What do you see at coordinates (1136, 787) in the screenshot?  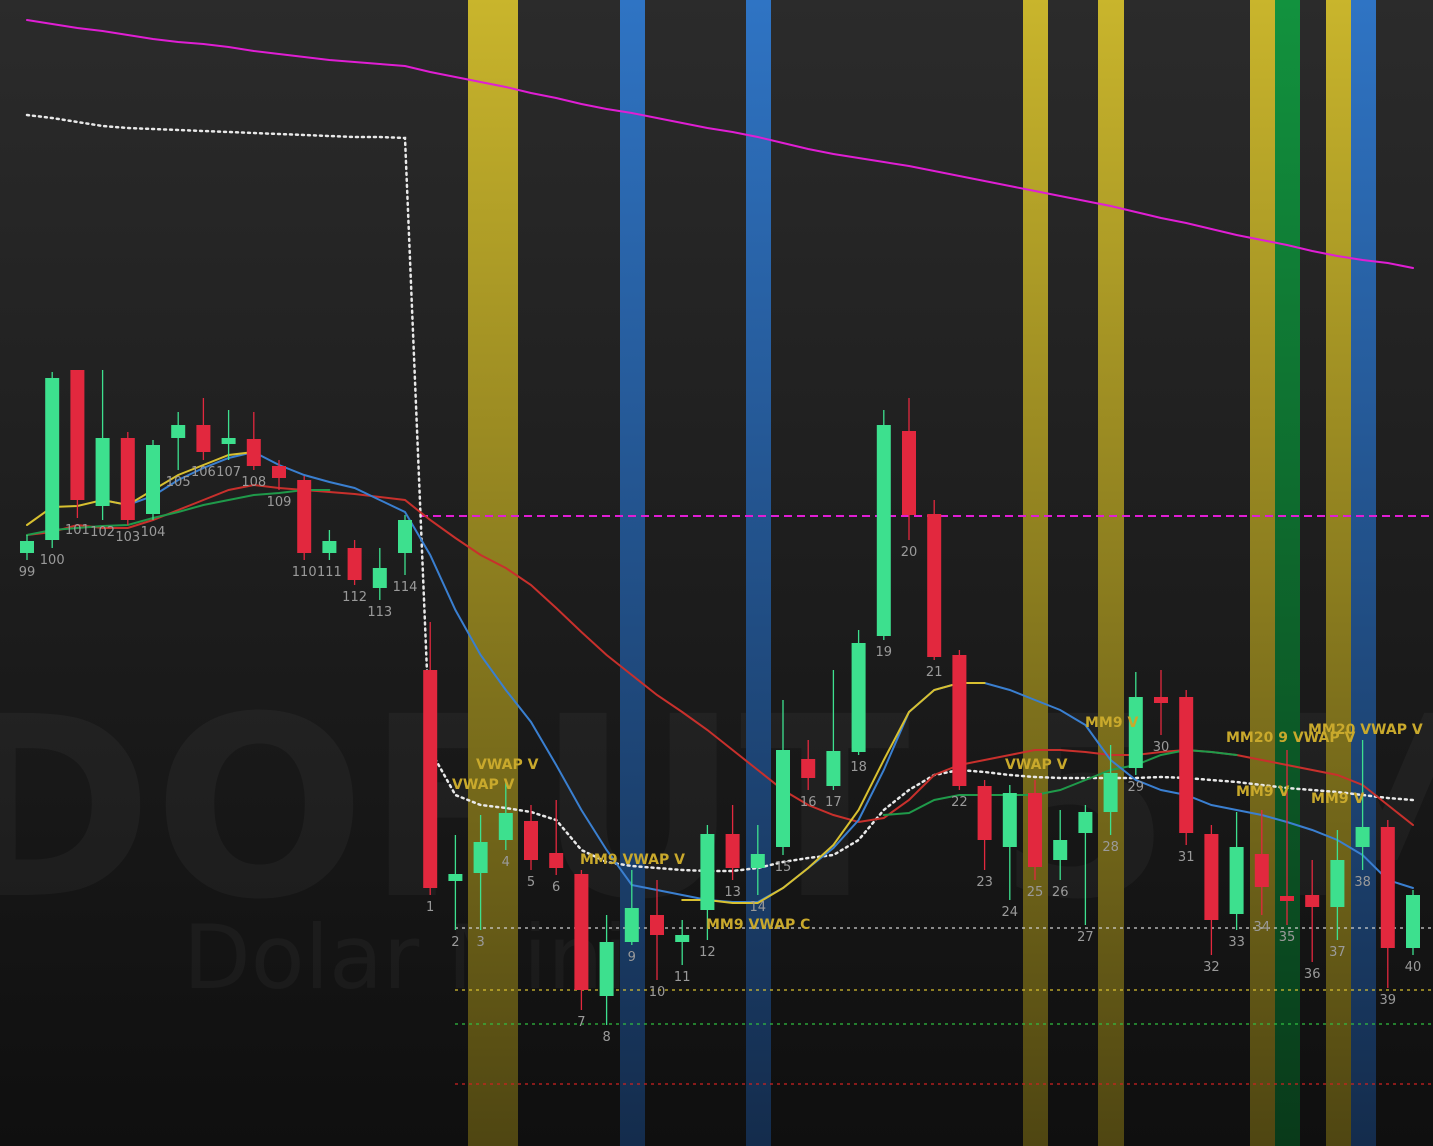 I see `candle-label: 29` at bounding box center [1136, 787].